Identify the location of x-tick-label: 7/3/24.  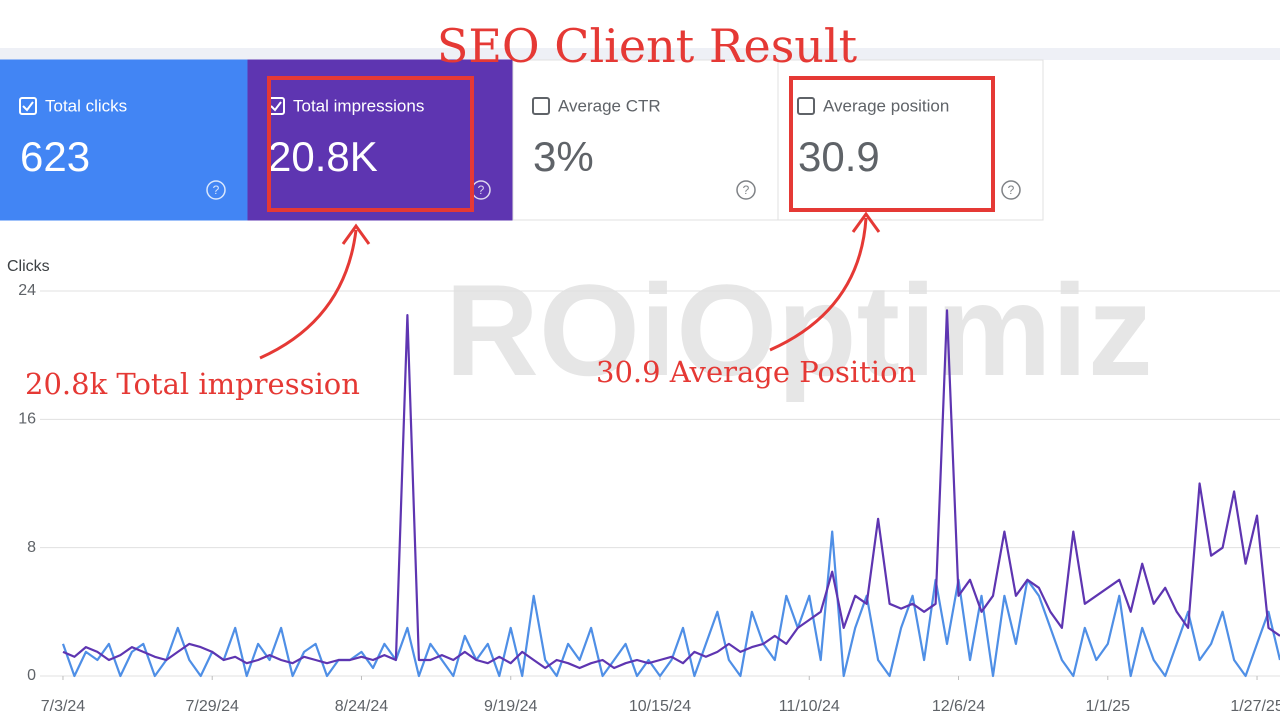
(63, 706).